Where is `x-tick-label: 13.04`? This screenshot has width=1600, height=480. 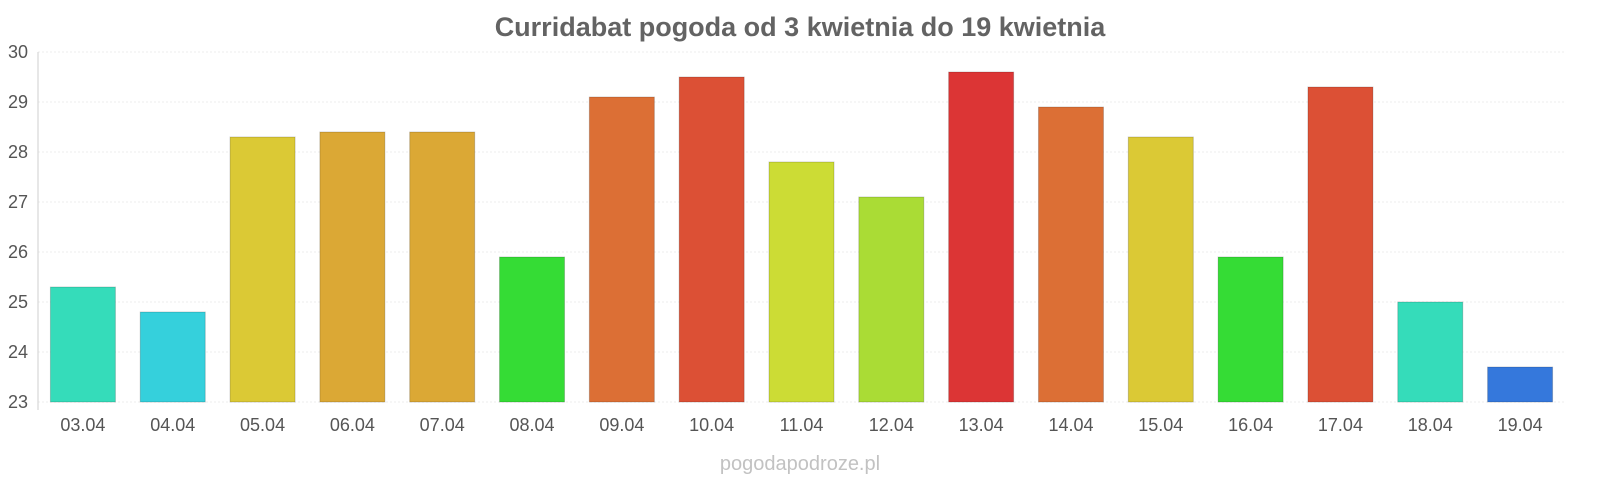
x-tick-label: 13.04 is located at coordinates (981, 425).